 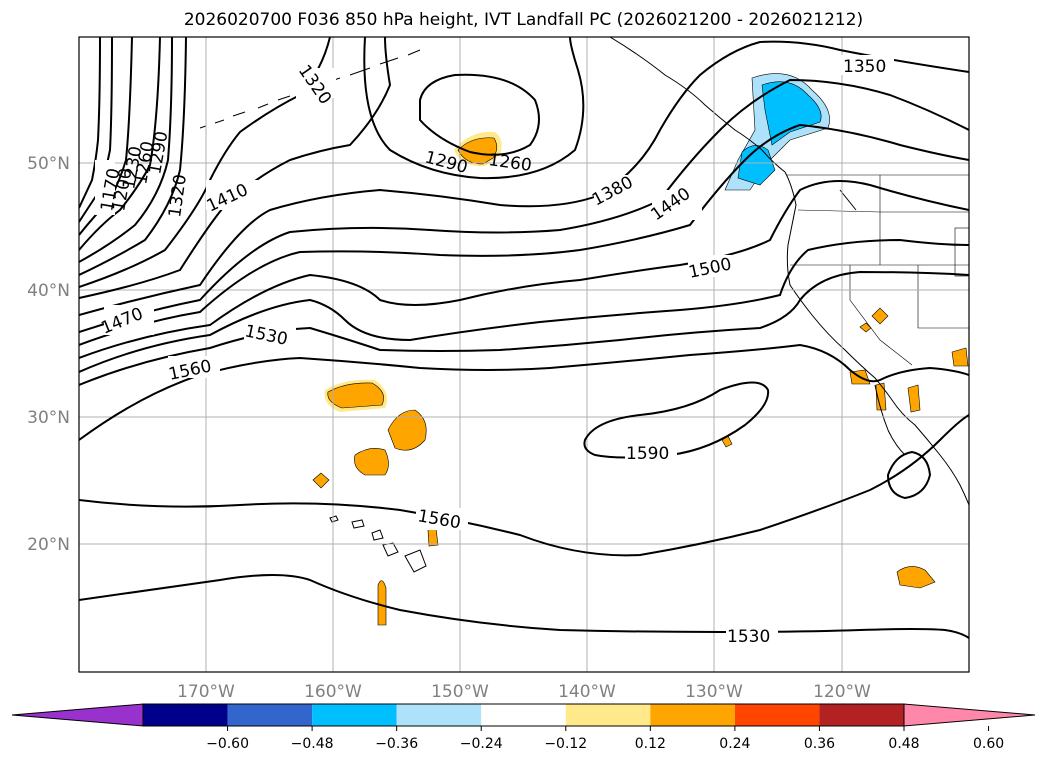 I want to click on colorbar-tick-label: 0.24, so click(x=734, y=744).